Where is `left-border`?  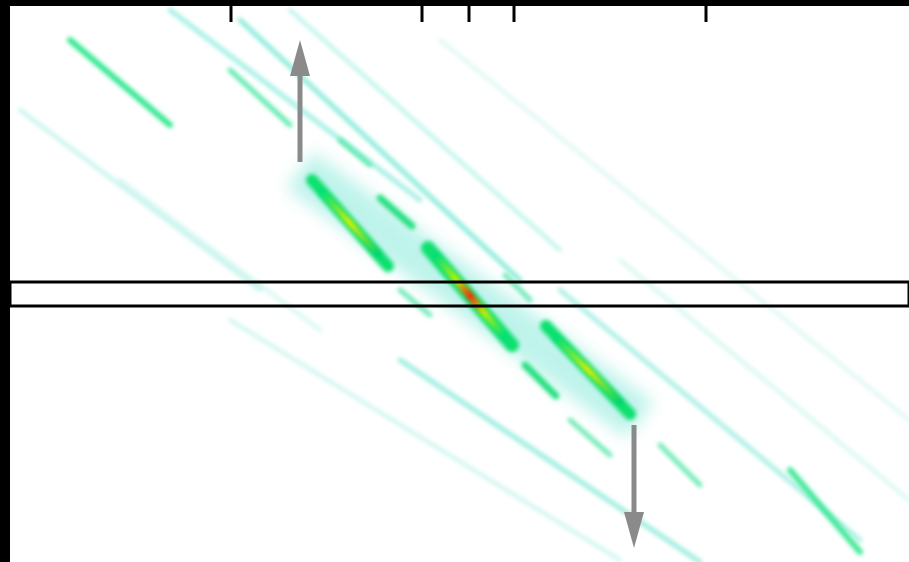 left-border is located at coordinates (5, 281).